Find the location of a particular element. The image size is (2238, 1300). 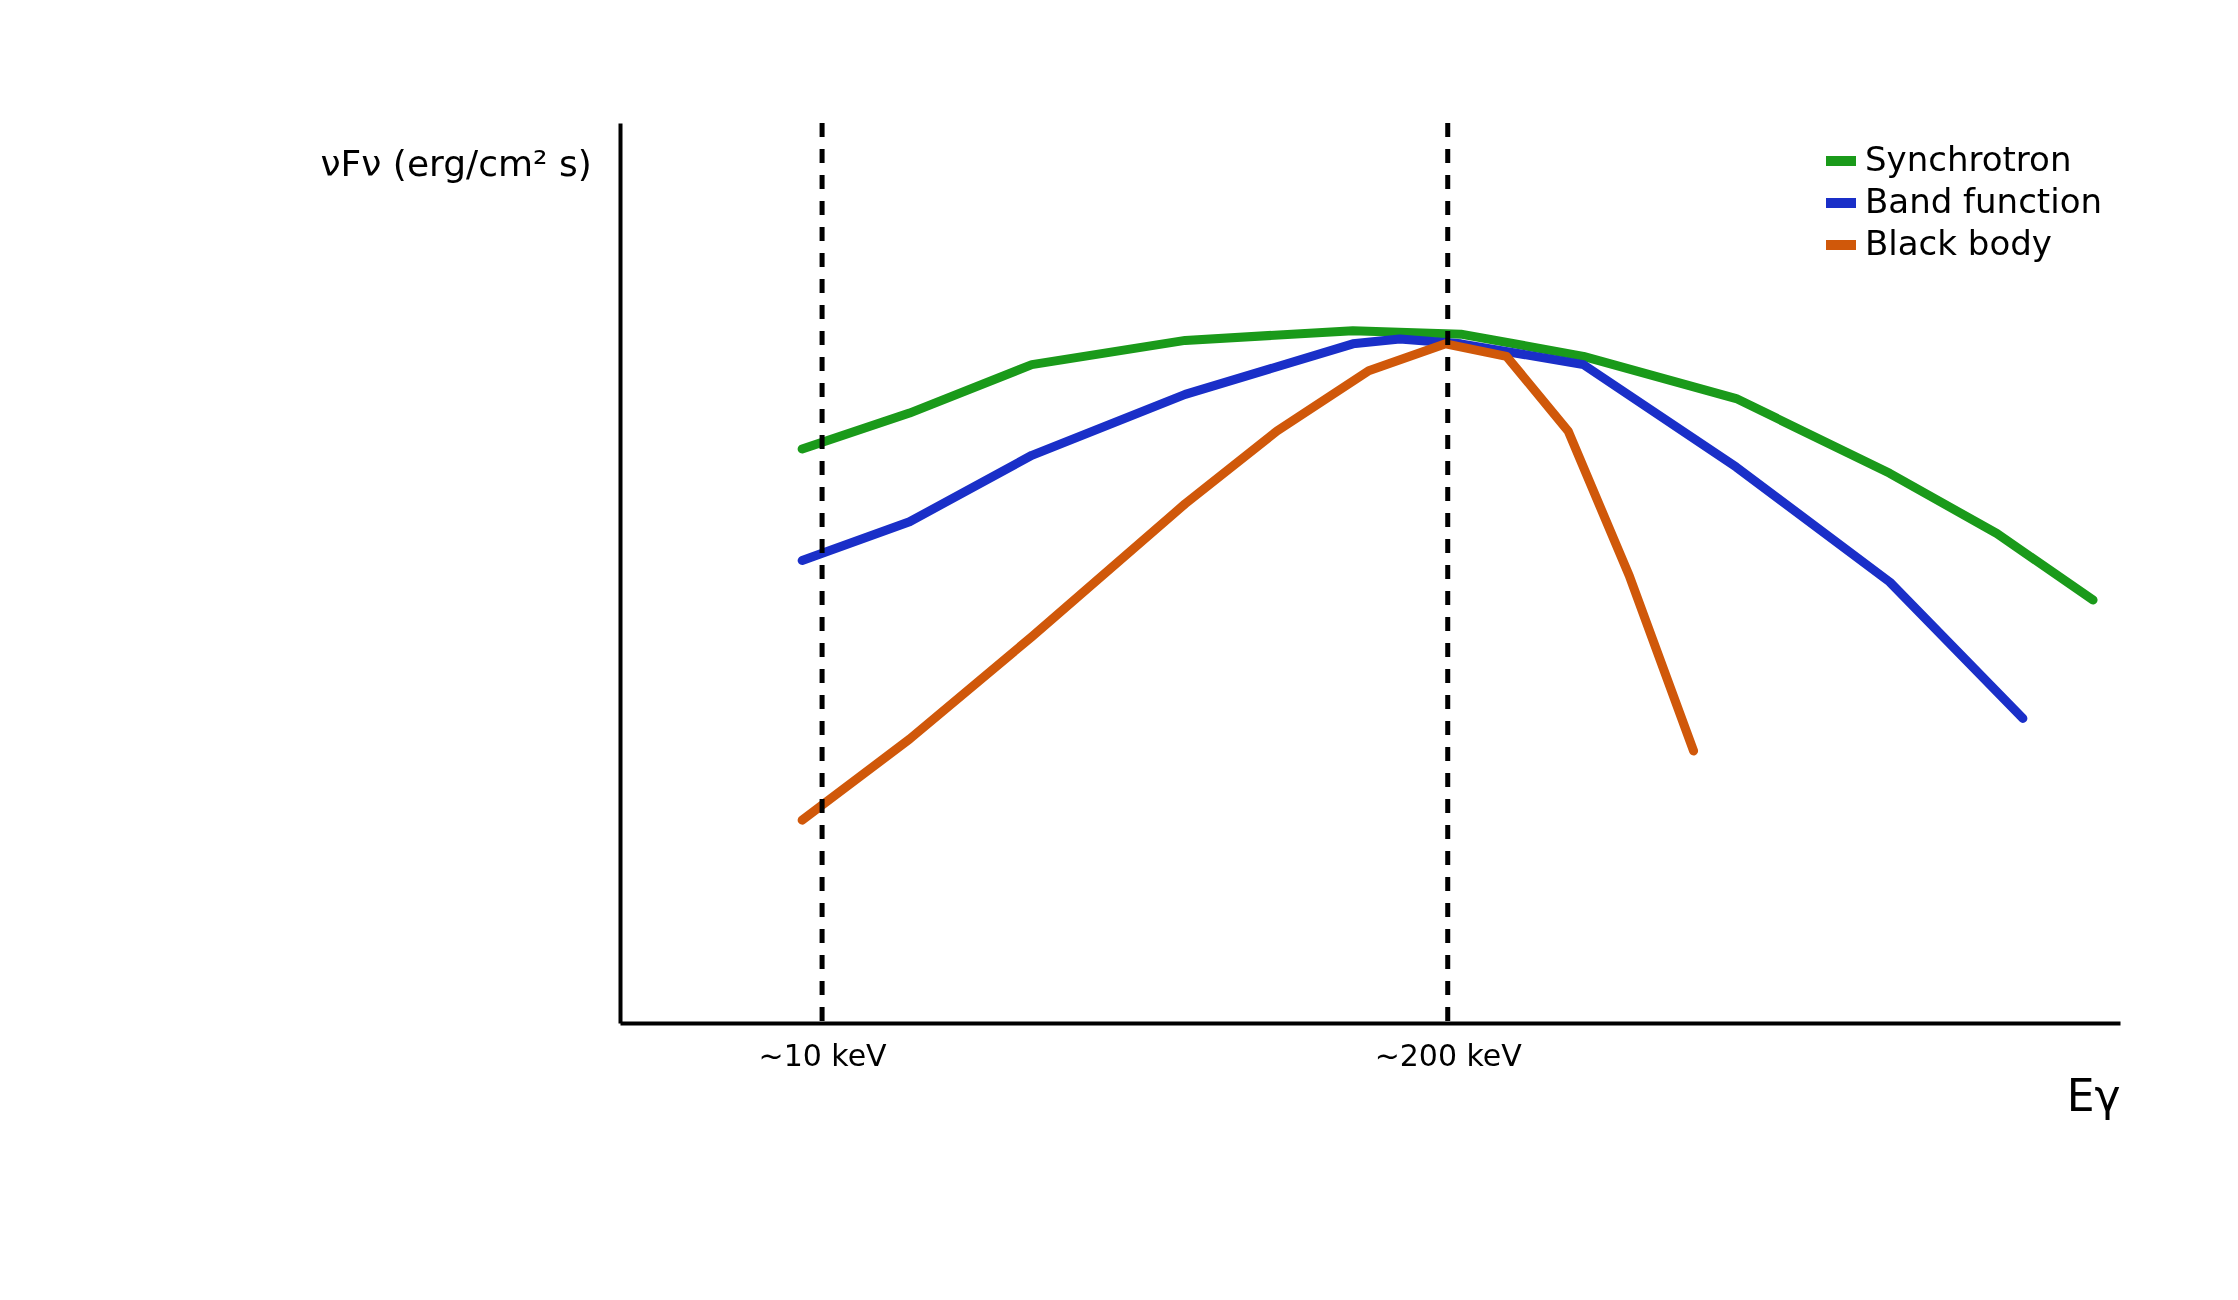

y-axis-title: νFν (erg/cm² s) is located at coordinates (456, 163).